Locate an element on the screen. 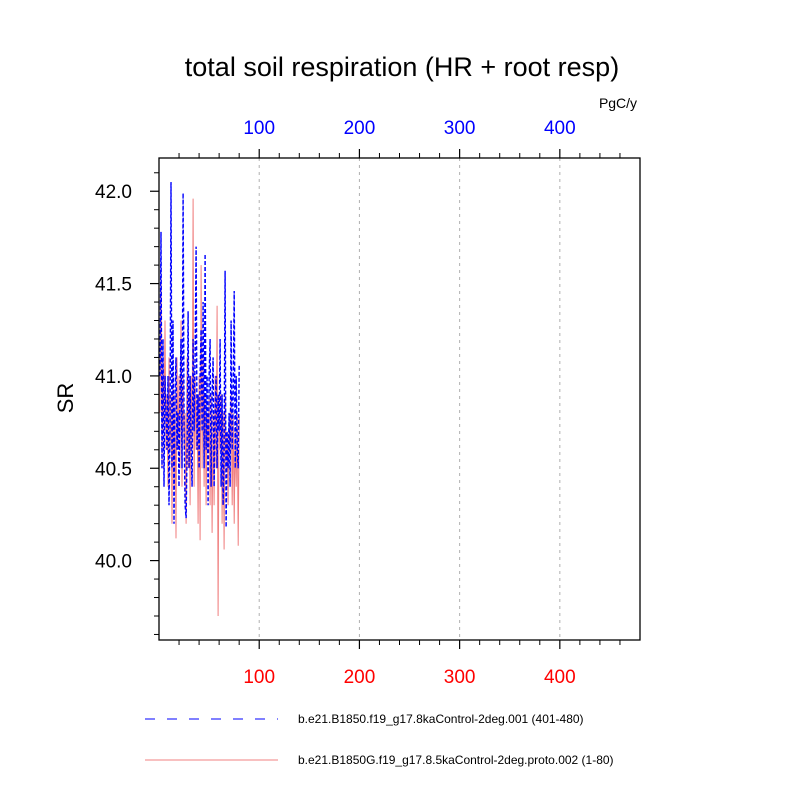 The image size is (800, 800). top-x-tick-label: 300 is located at coordinates (460, 128).